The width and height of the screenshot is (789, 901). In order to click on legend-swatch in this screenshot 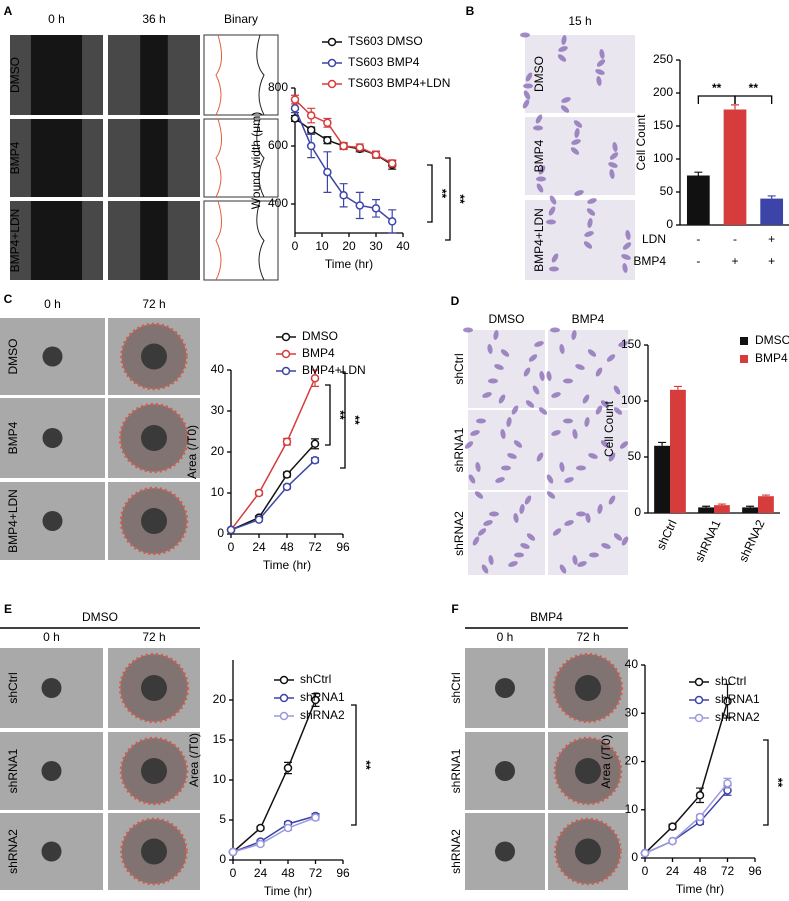, I will do `click(744, 359)`.